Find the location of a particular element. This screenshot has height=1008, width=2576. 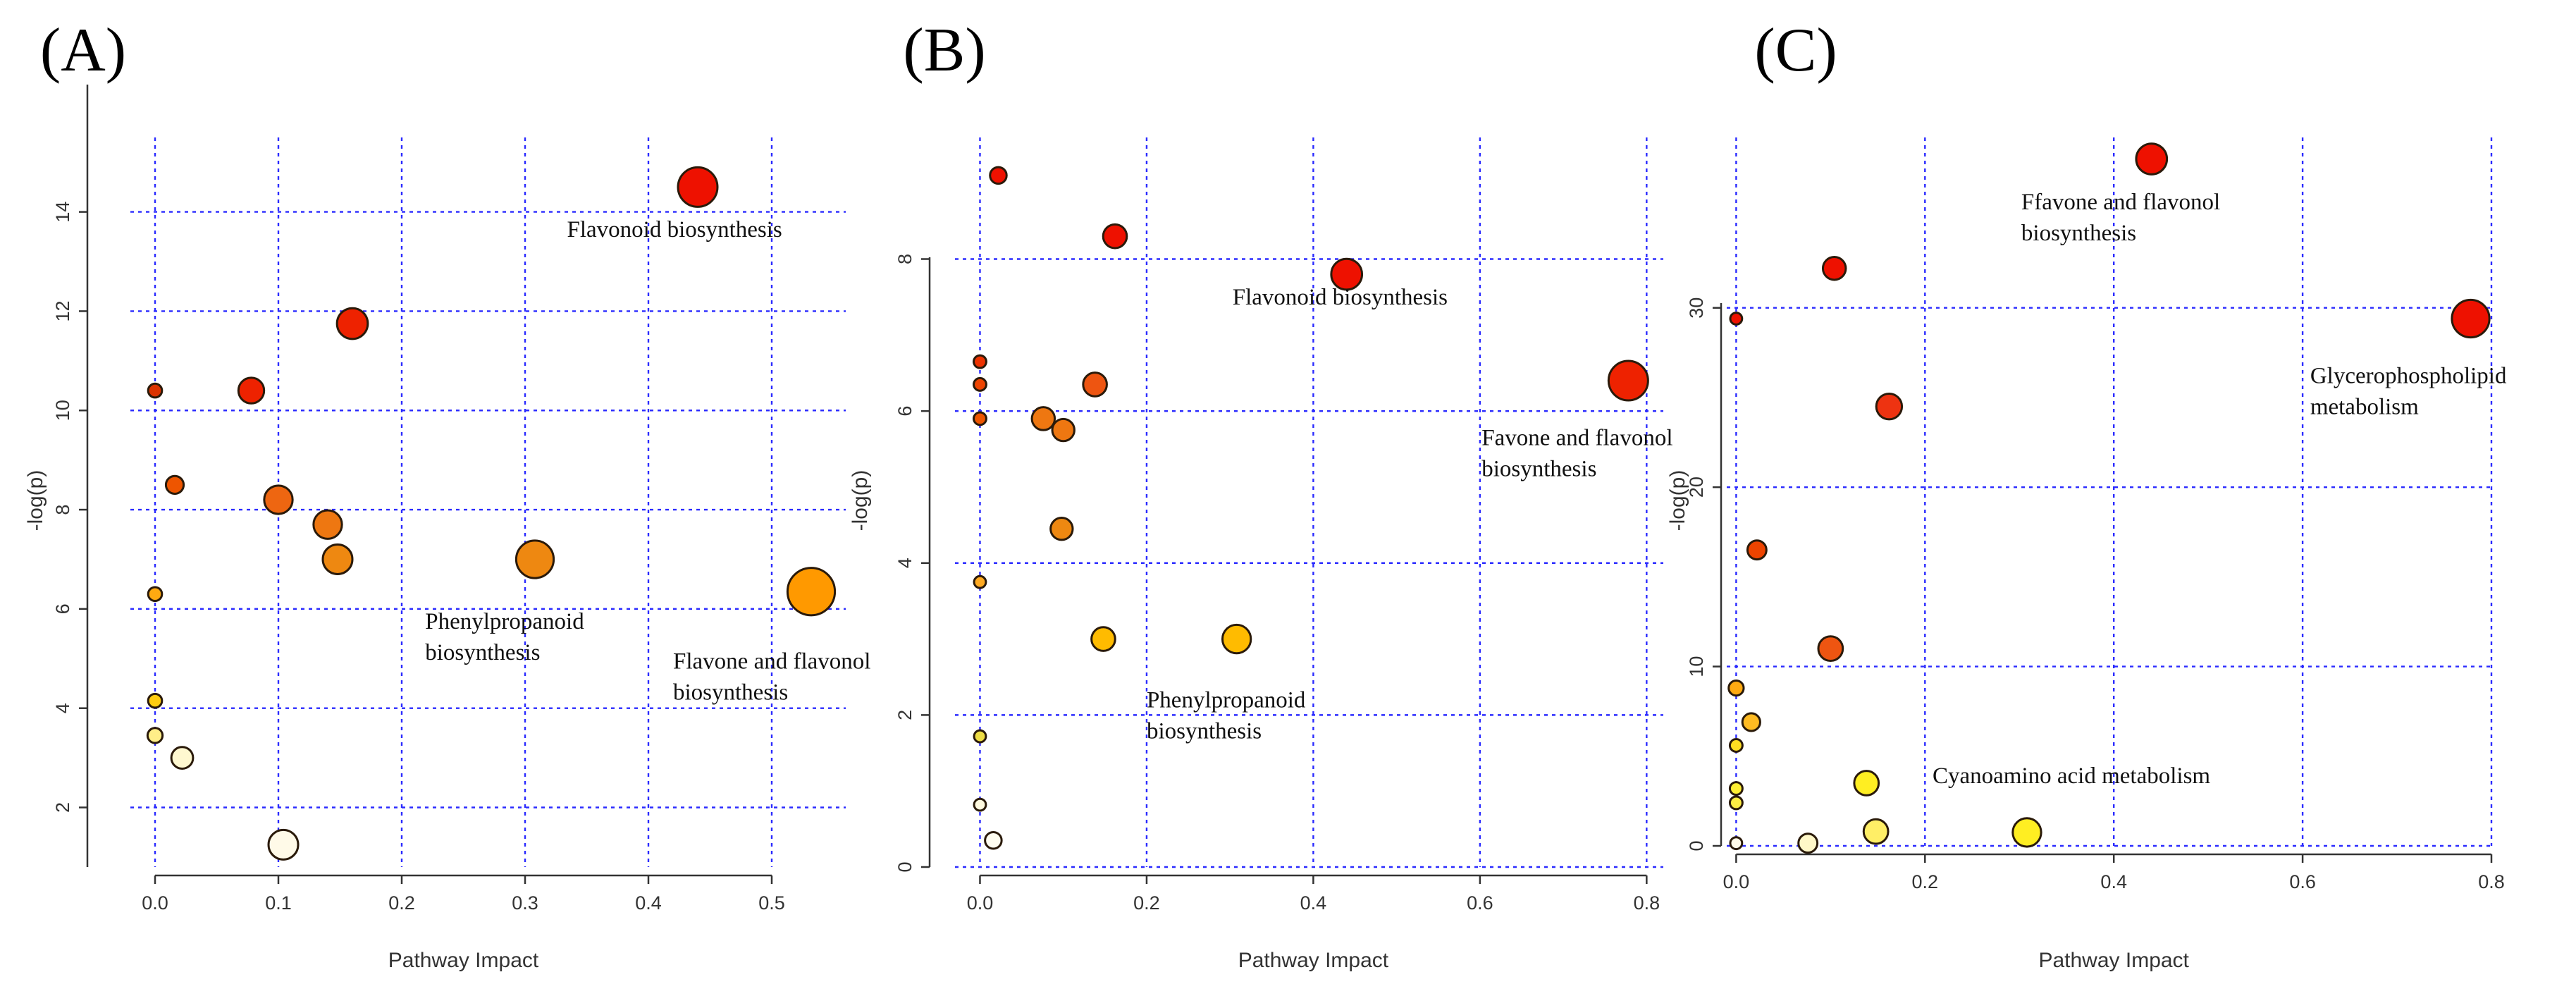

panel-label: (C) is located at coordinates (1795, 51).